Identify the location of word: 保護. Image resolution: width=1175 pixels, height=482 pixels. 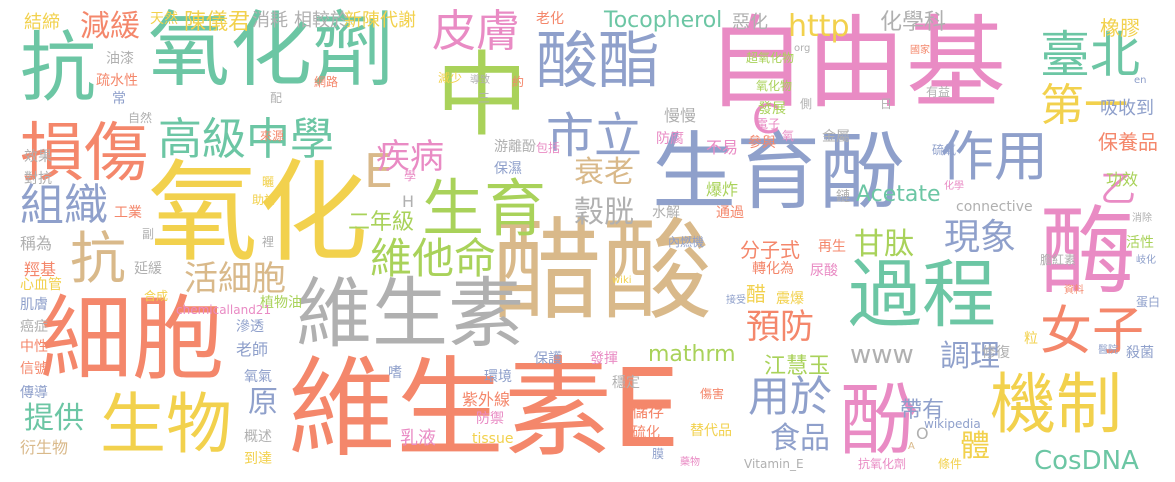
(548, 359).